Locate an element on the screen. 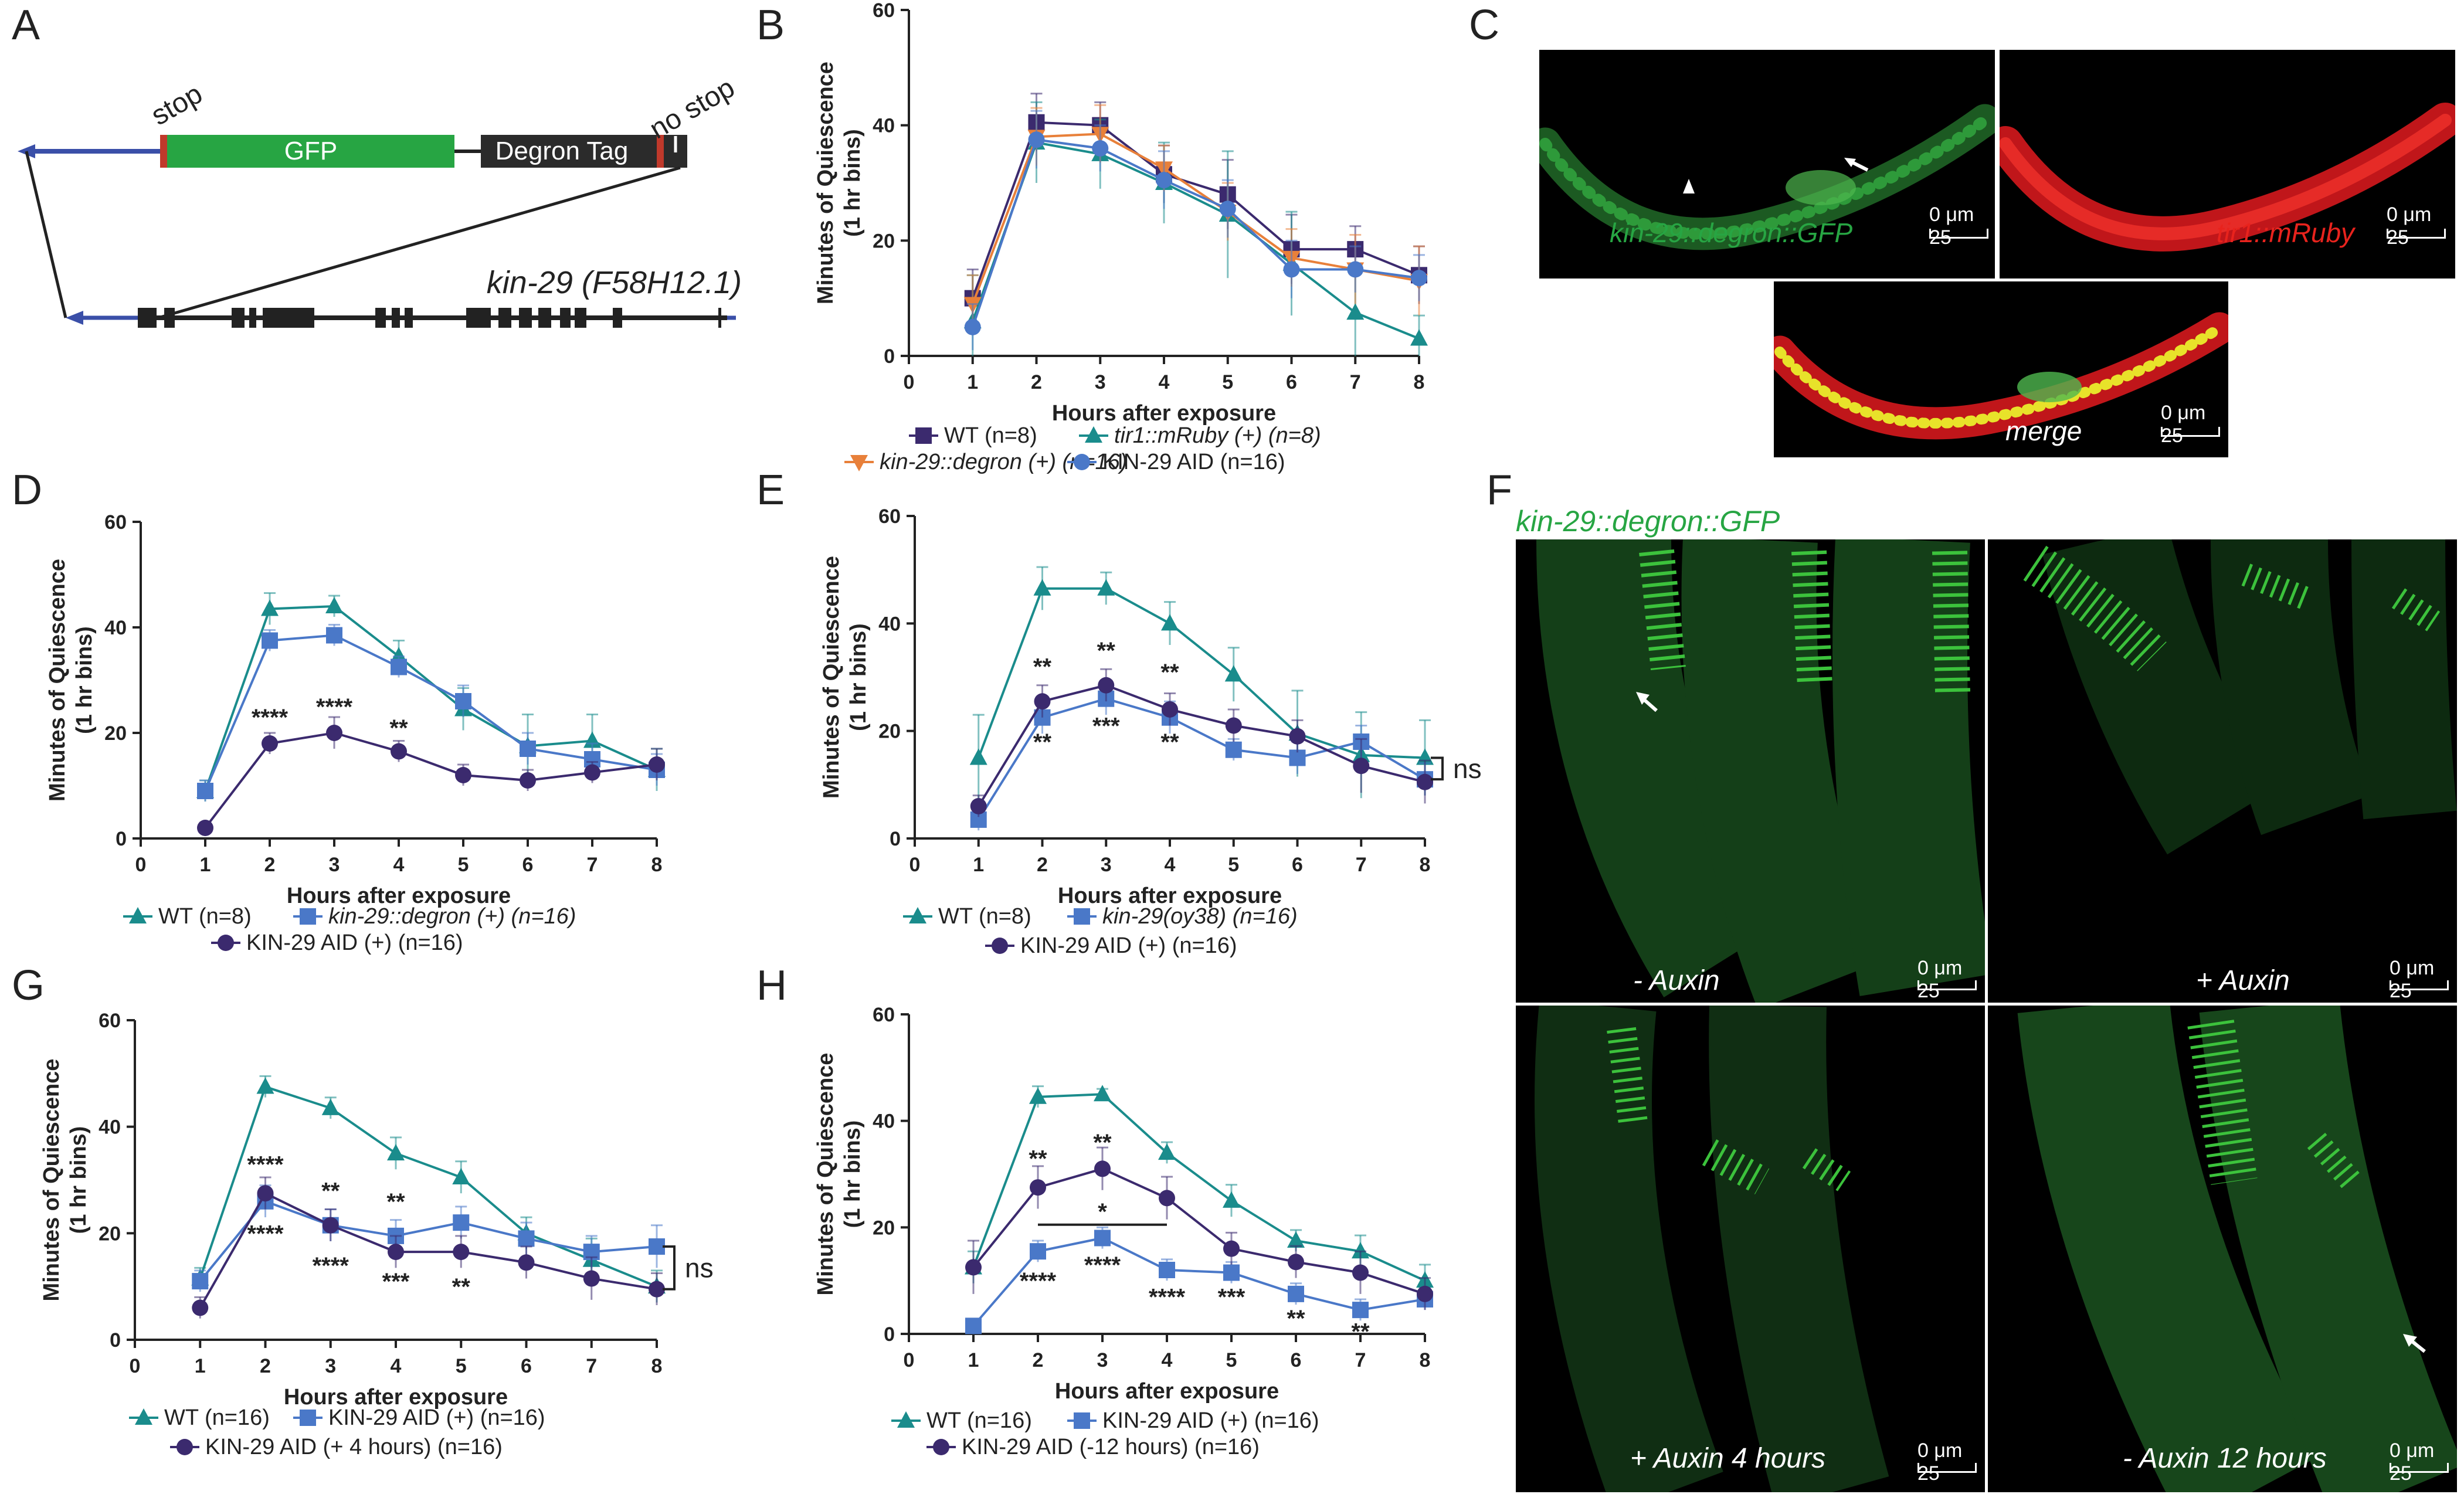  legend-item: KIN-29 AID (n=16) is located at coordinates (1176, 462).